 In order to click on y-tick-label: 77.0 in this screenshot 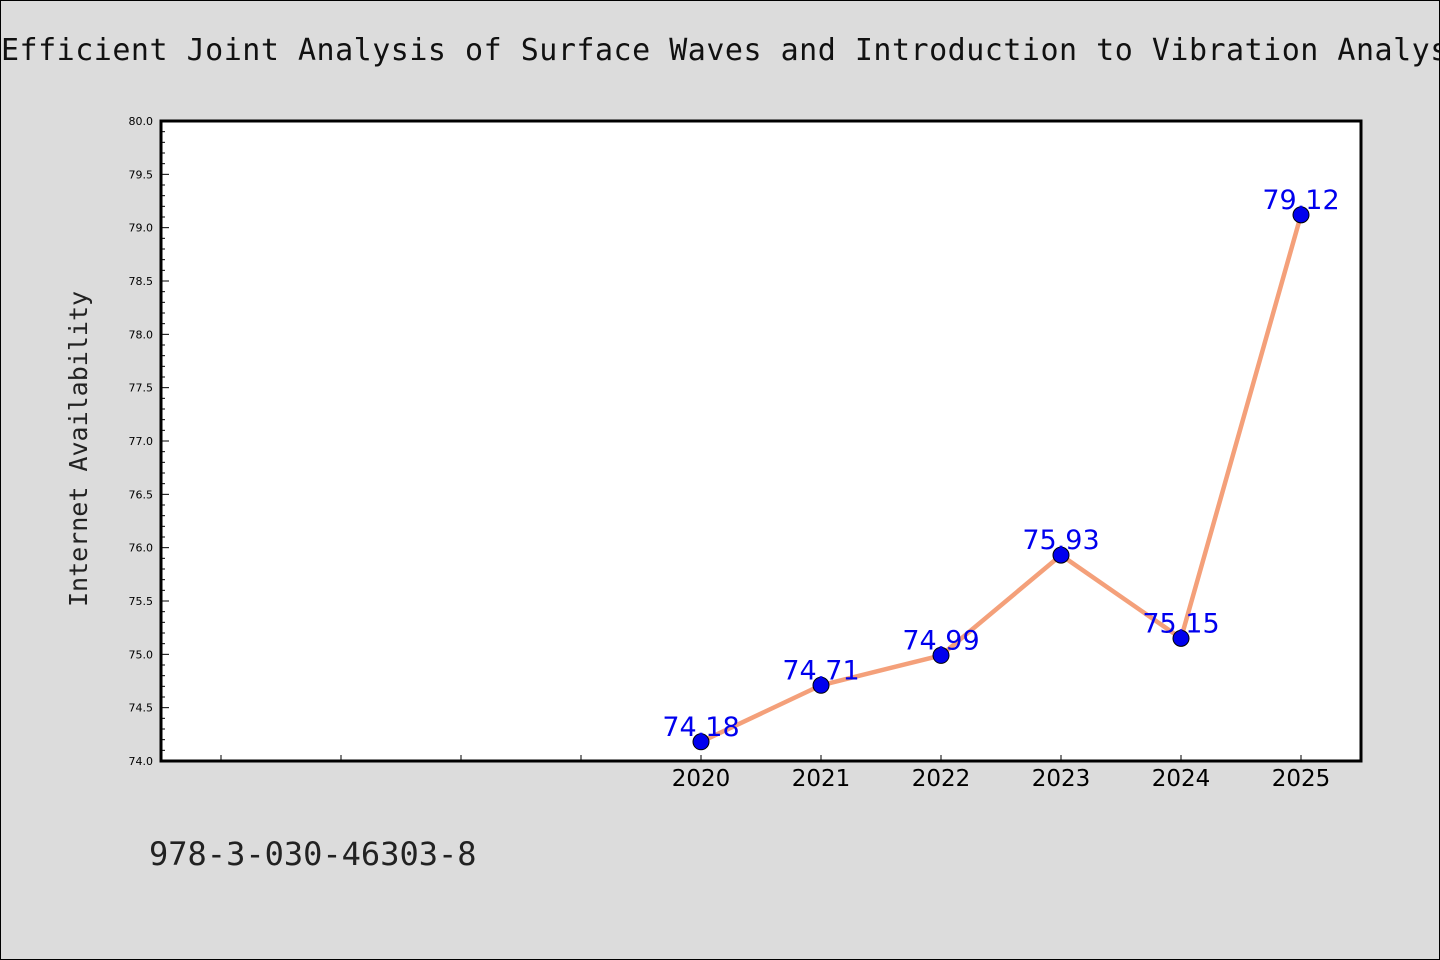, I will do `click(141, 441)`.